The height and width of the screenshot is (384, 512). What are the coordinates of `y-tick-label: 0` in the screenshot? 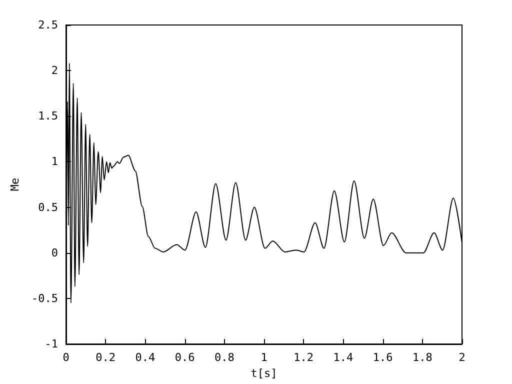 It's located at (54, 253).